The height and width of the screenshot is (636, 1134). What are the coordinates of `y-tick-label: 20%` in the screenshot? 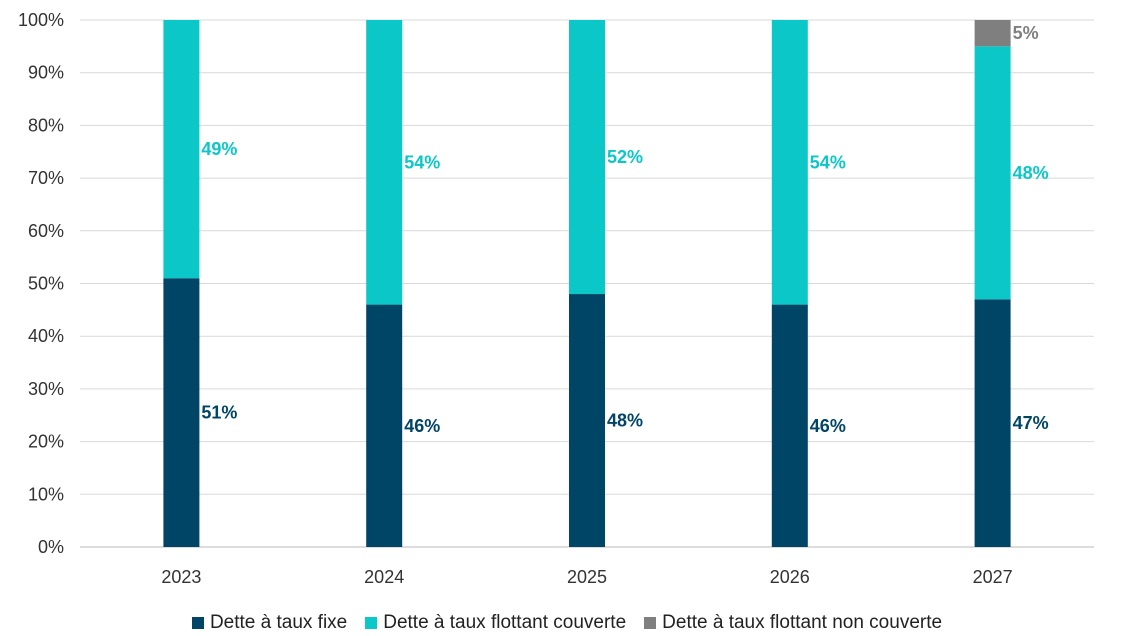 It's located at (46, 442).